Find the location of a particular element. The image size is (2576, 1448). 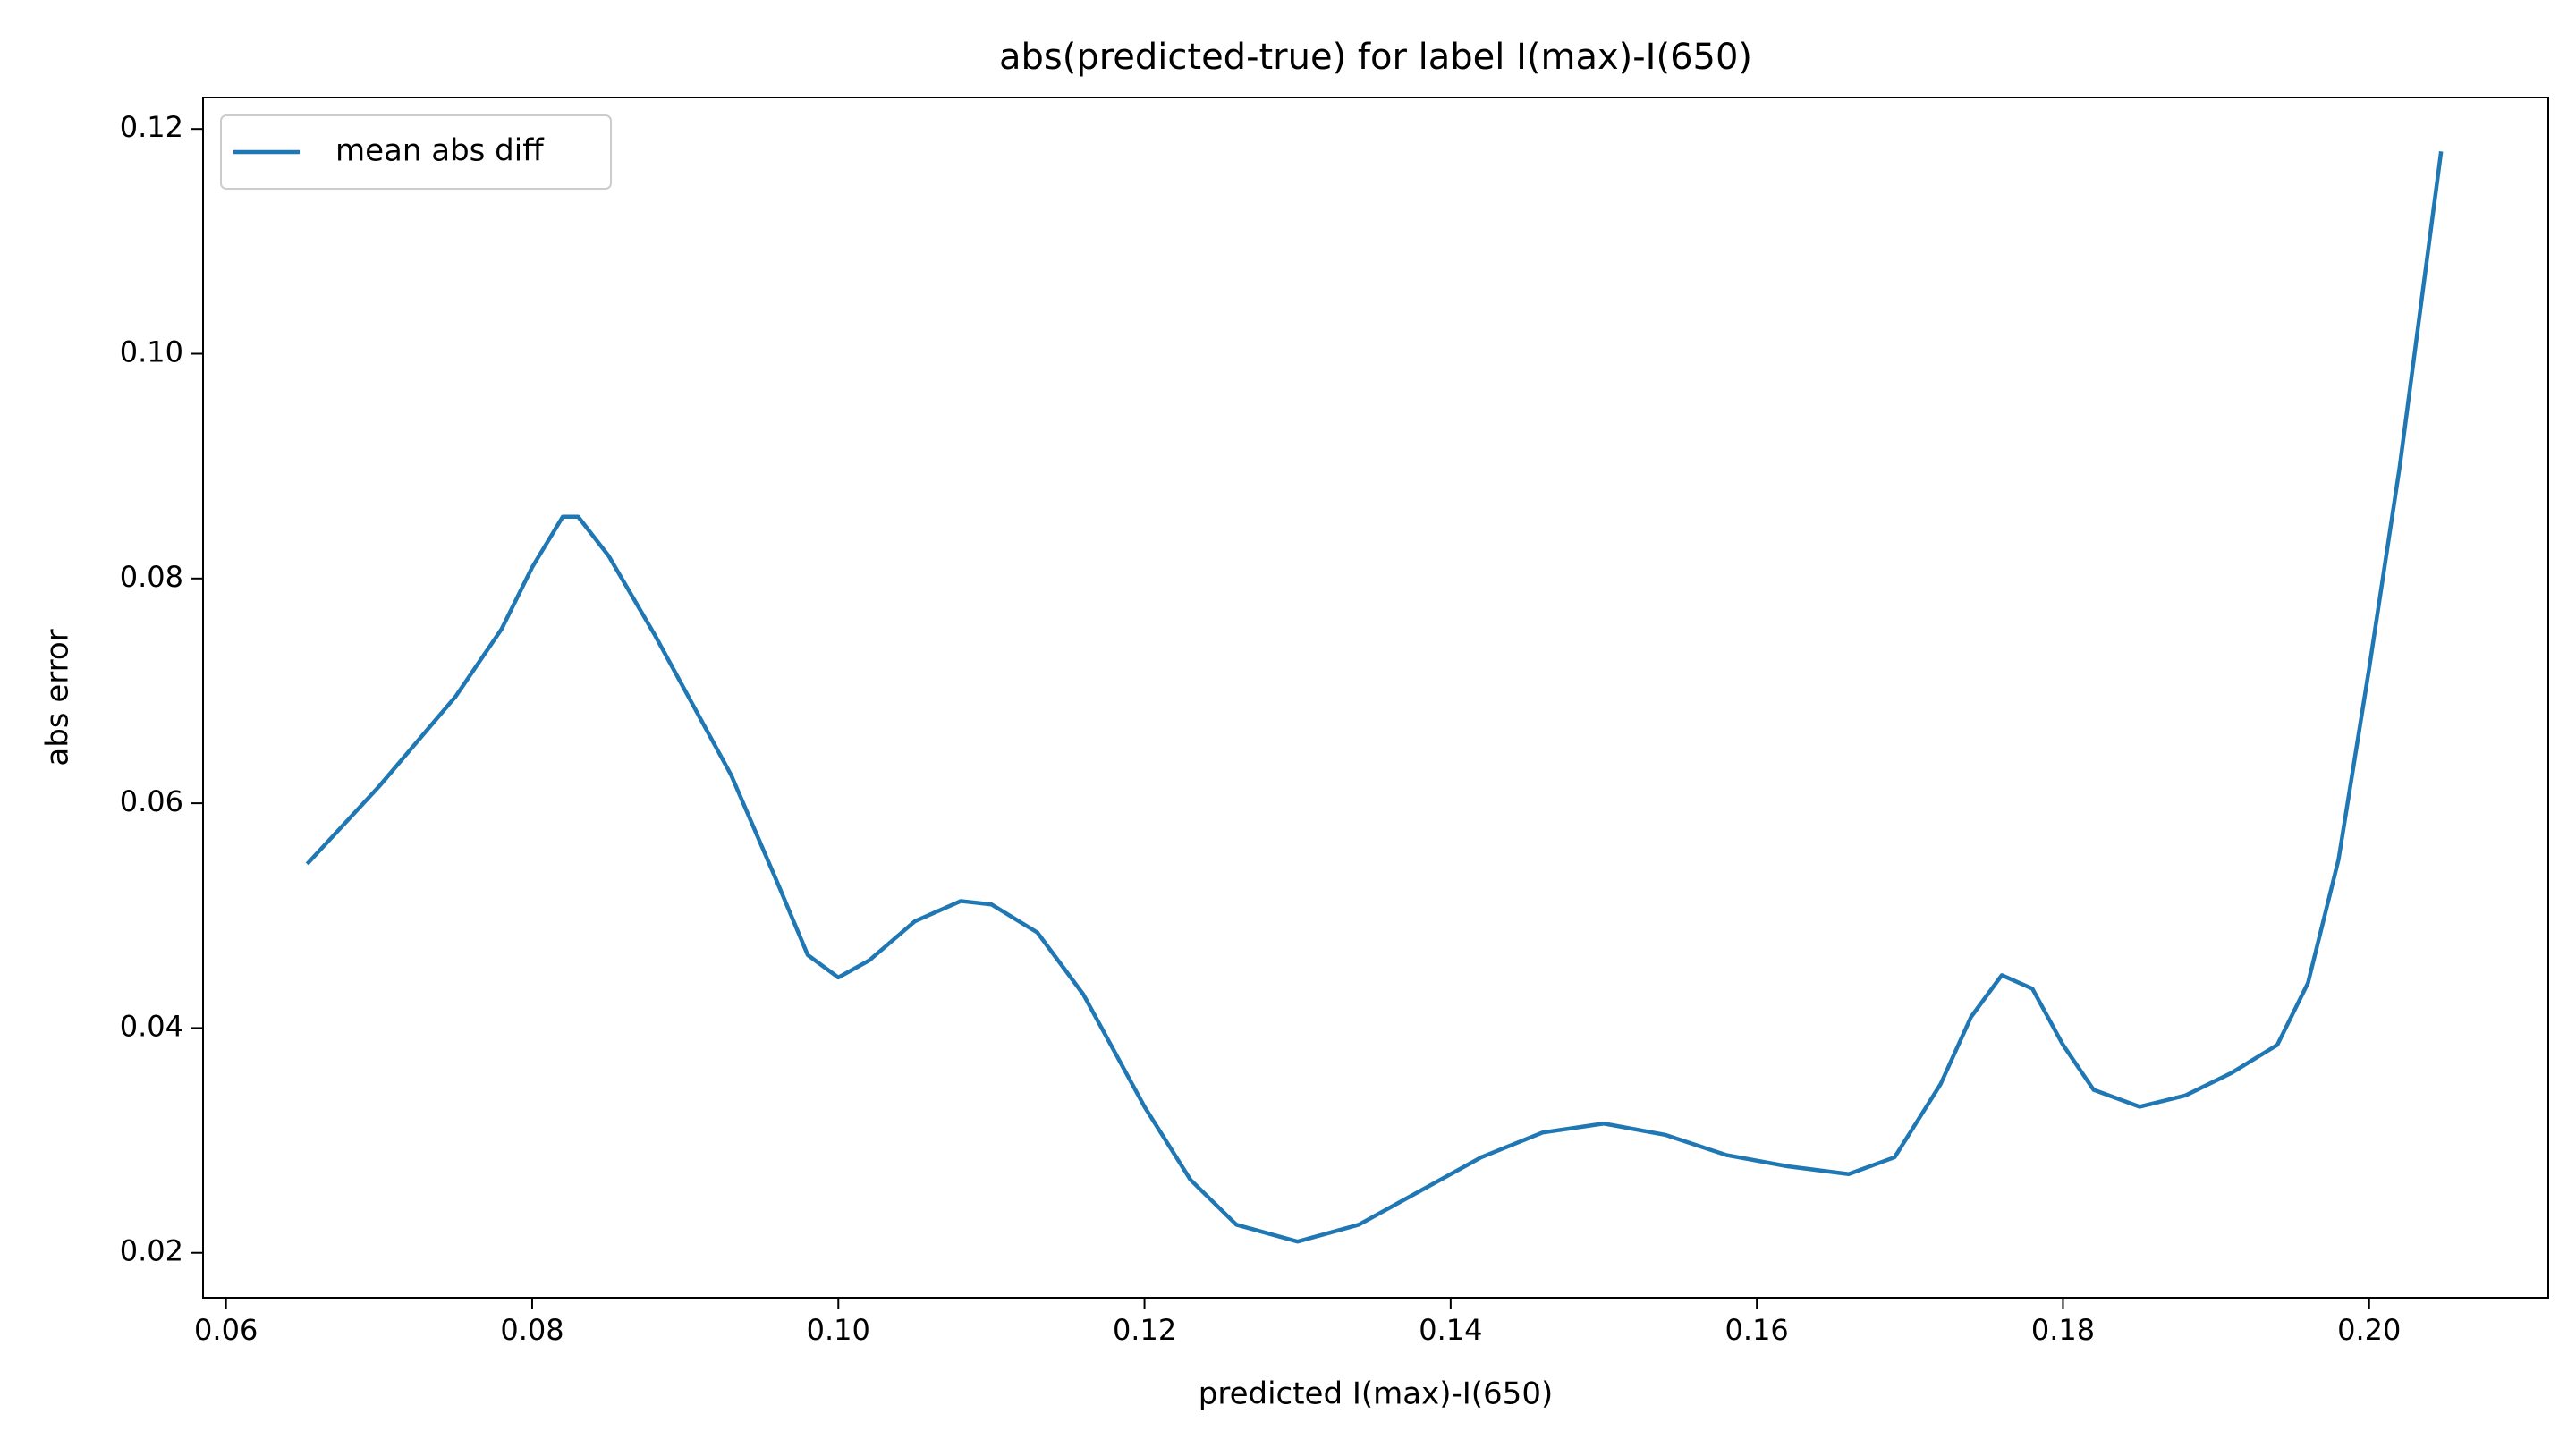

y-tick-label: 0.06 is located at coordinates (151, 801).